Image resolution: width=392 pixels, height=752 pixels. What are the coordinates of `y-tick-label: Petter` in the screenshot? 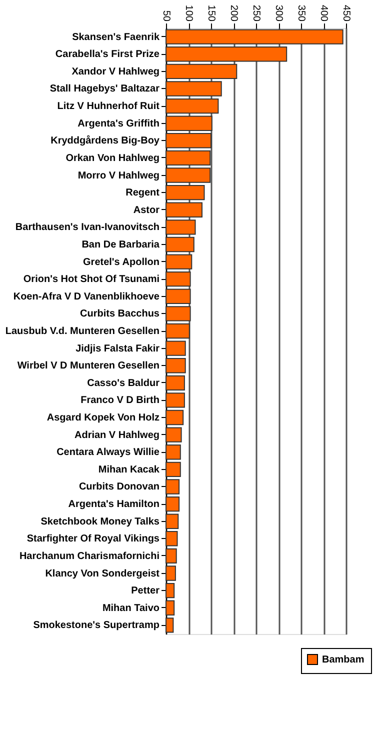 It's located at (145, 591).